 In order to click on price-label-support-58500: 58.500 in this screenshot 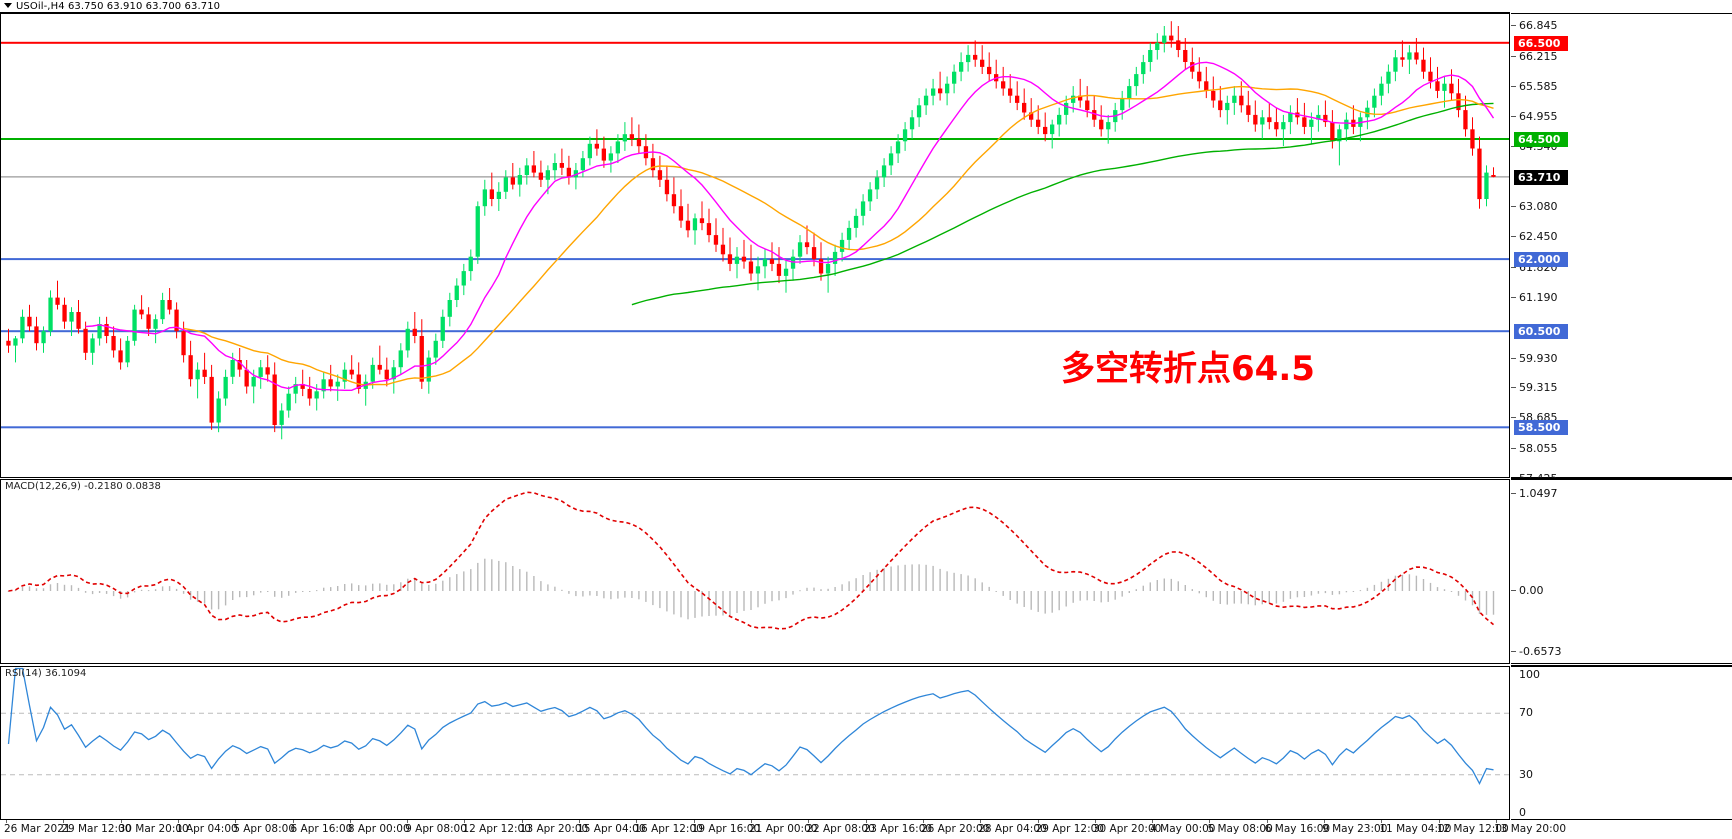, I will do `click(1541, 428)`.